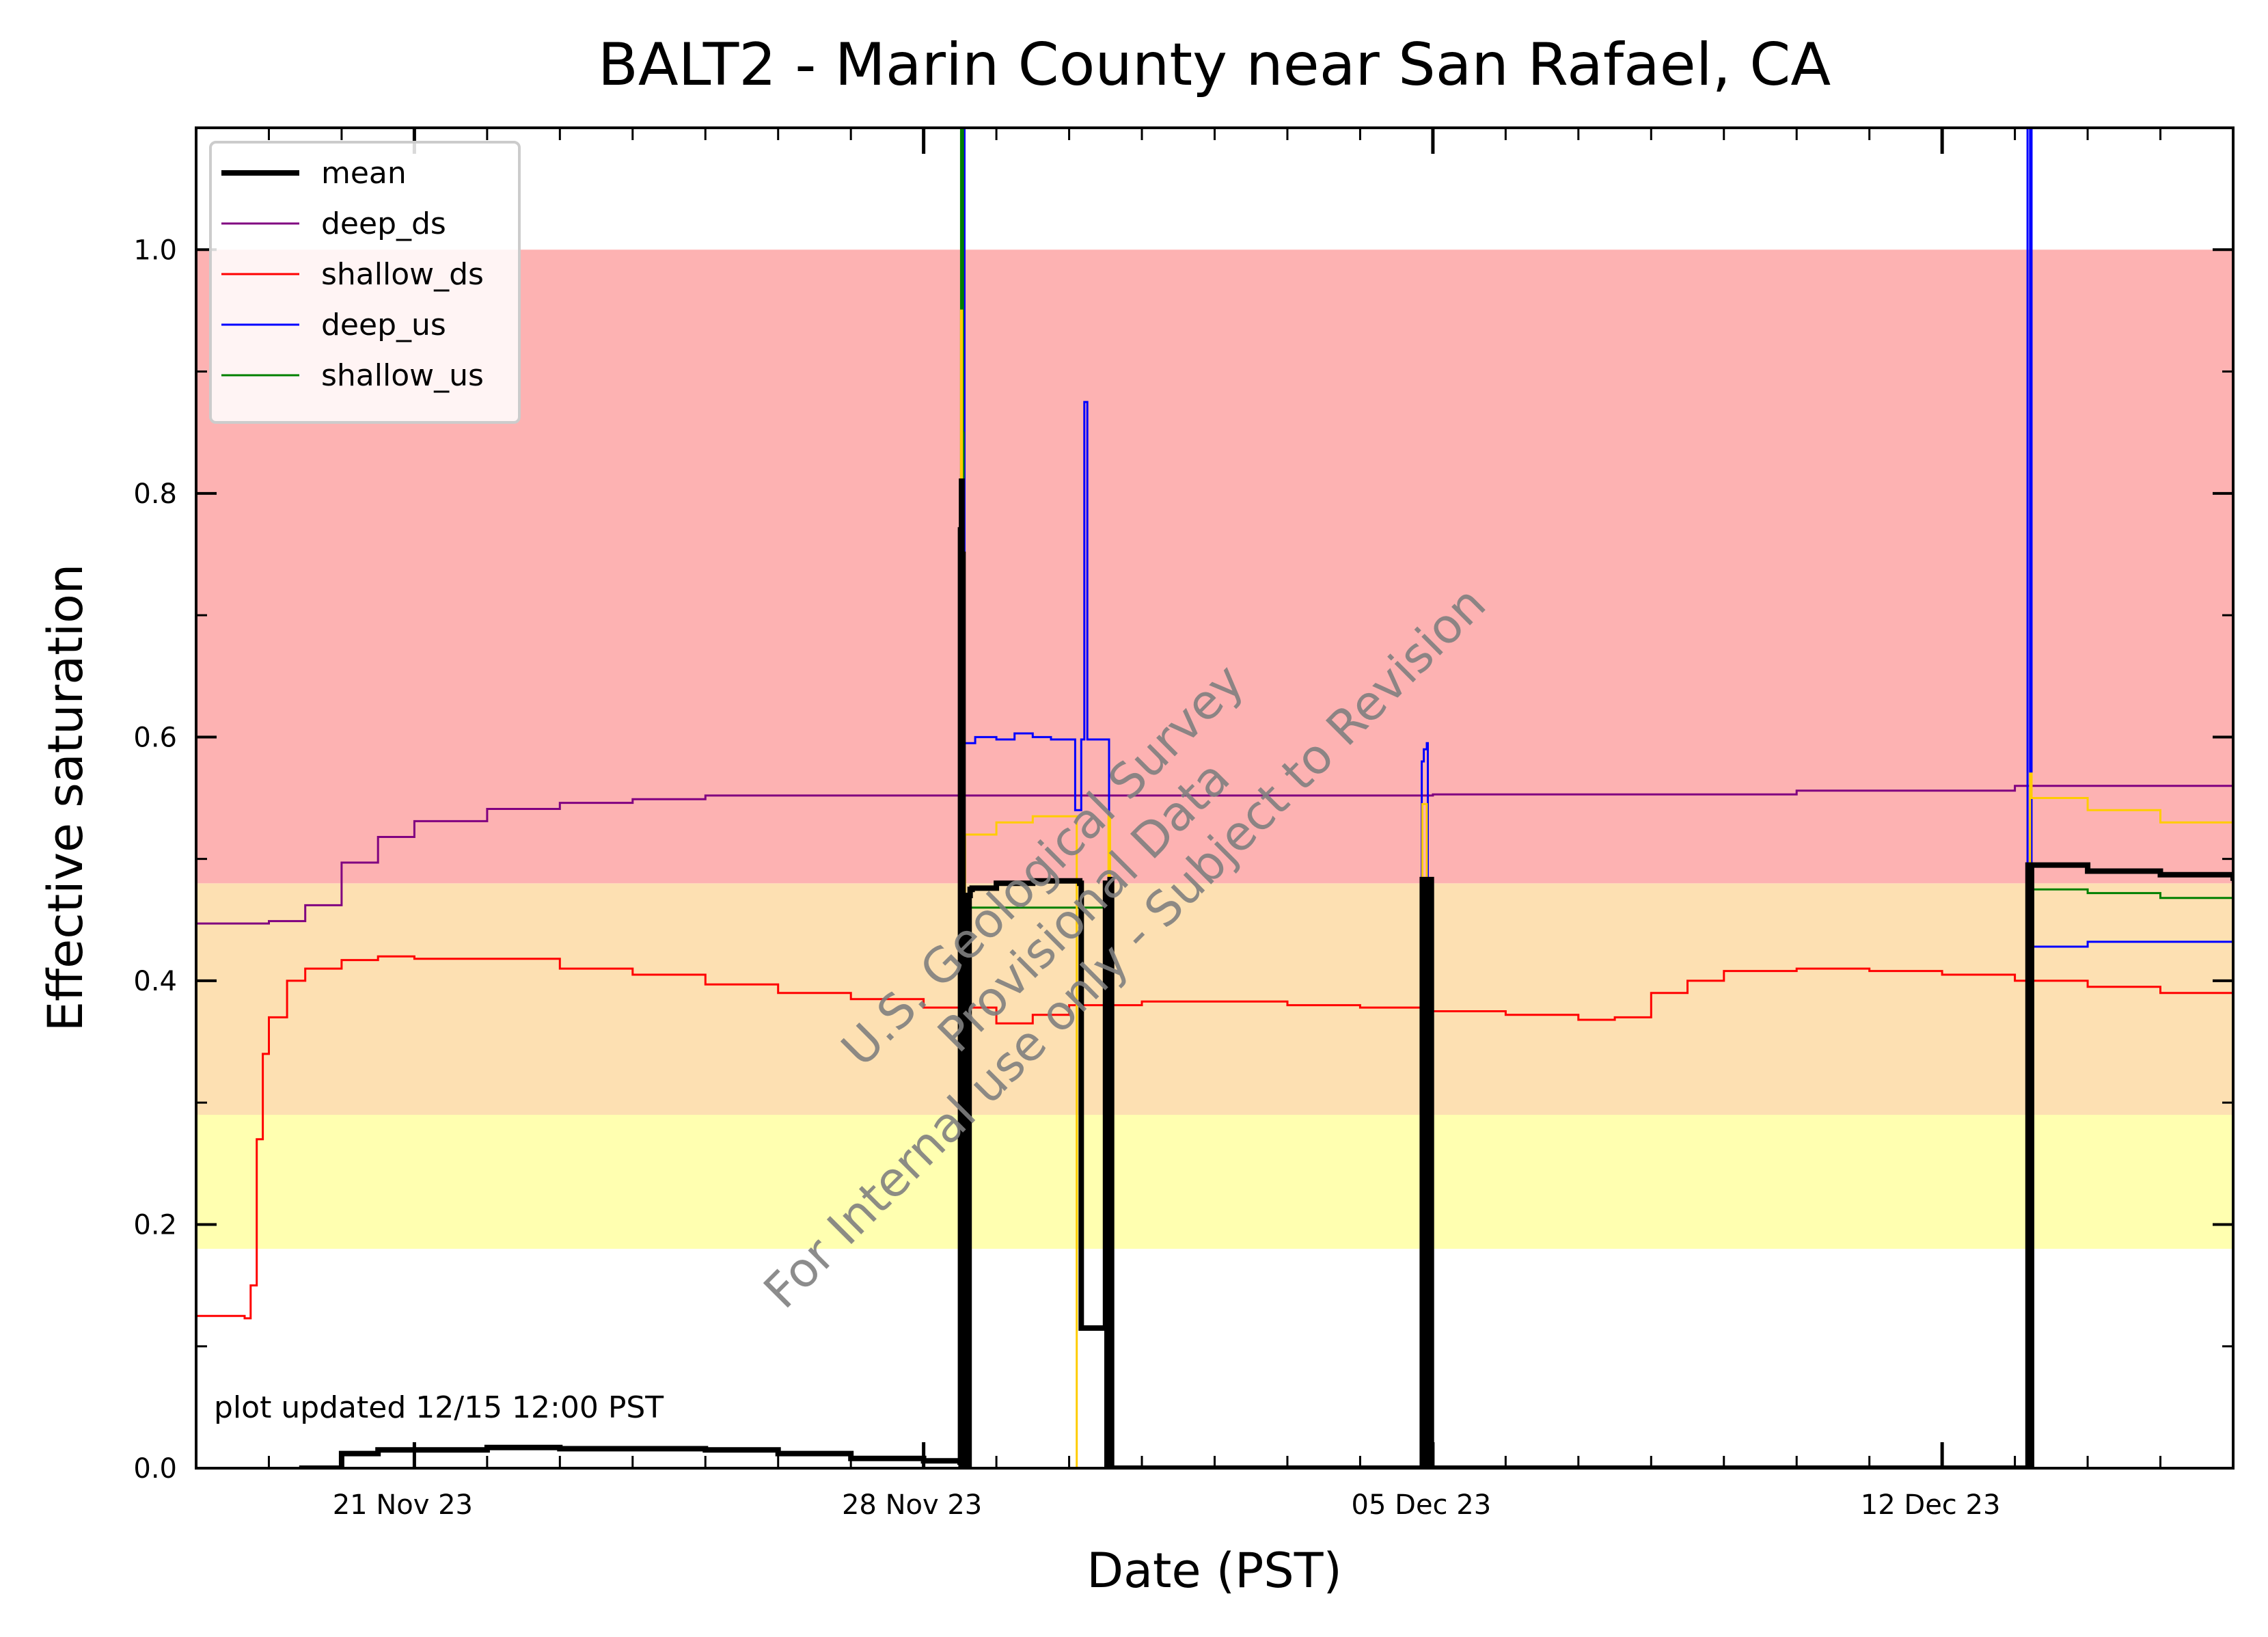 The image size is (2268, 1637). What do you see at coordinates (912, 1505) in the screenshot?
I see `x-tick-label: 28 Nov 23` at bounding box center [912, 1505].